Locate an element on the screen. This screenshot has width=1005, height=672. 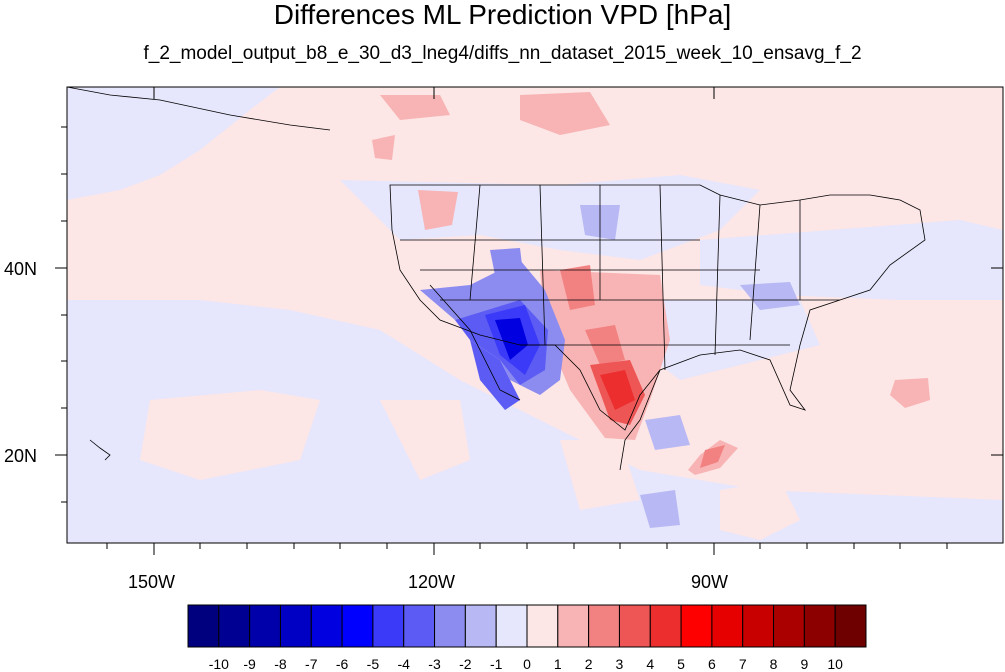
colorbar-label: 3 is located at coordinates (619, 664).